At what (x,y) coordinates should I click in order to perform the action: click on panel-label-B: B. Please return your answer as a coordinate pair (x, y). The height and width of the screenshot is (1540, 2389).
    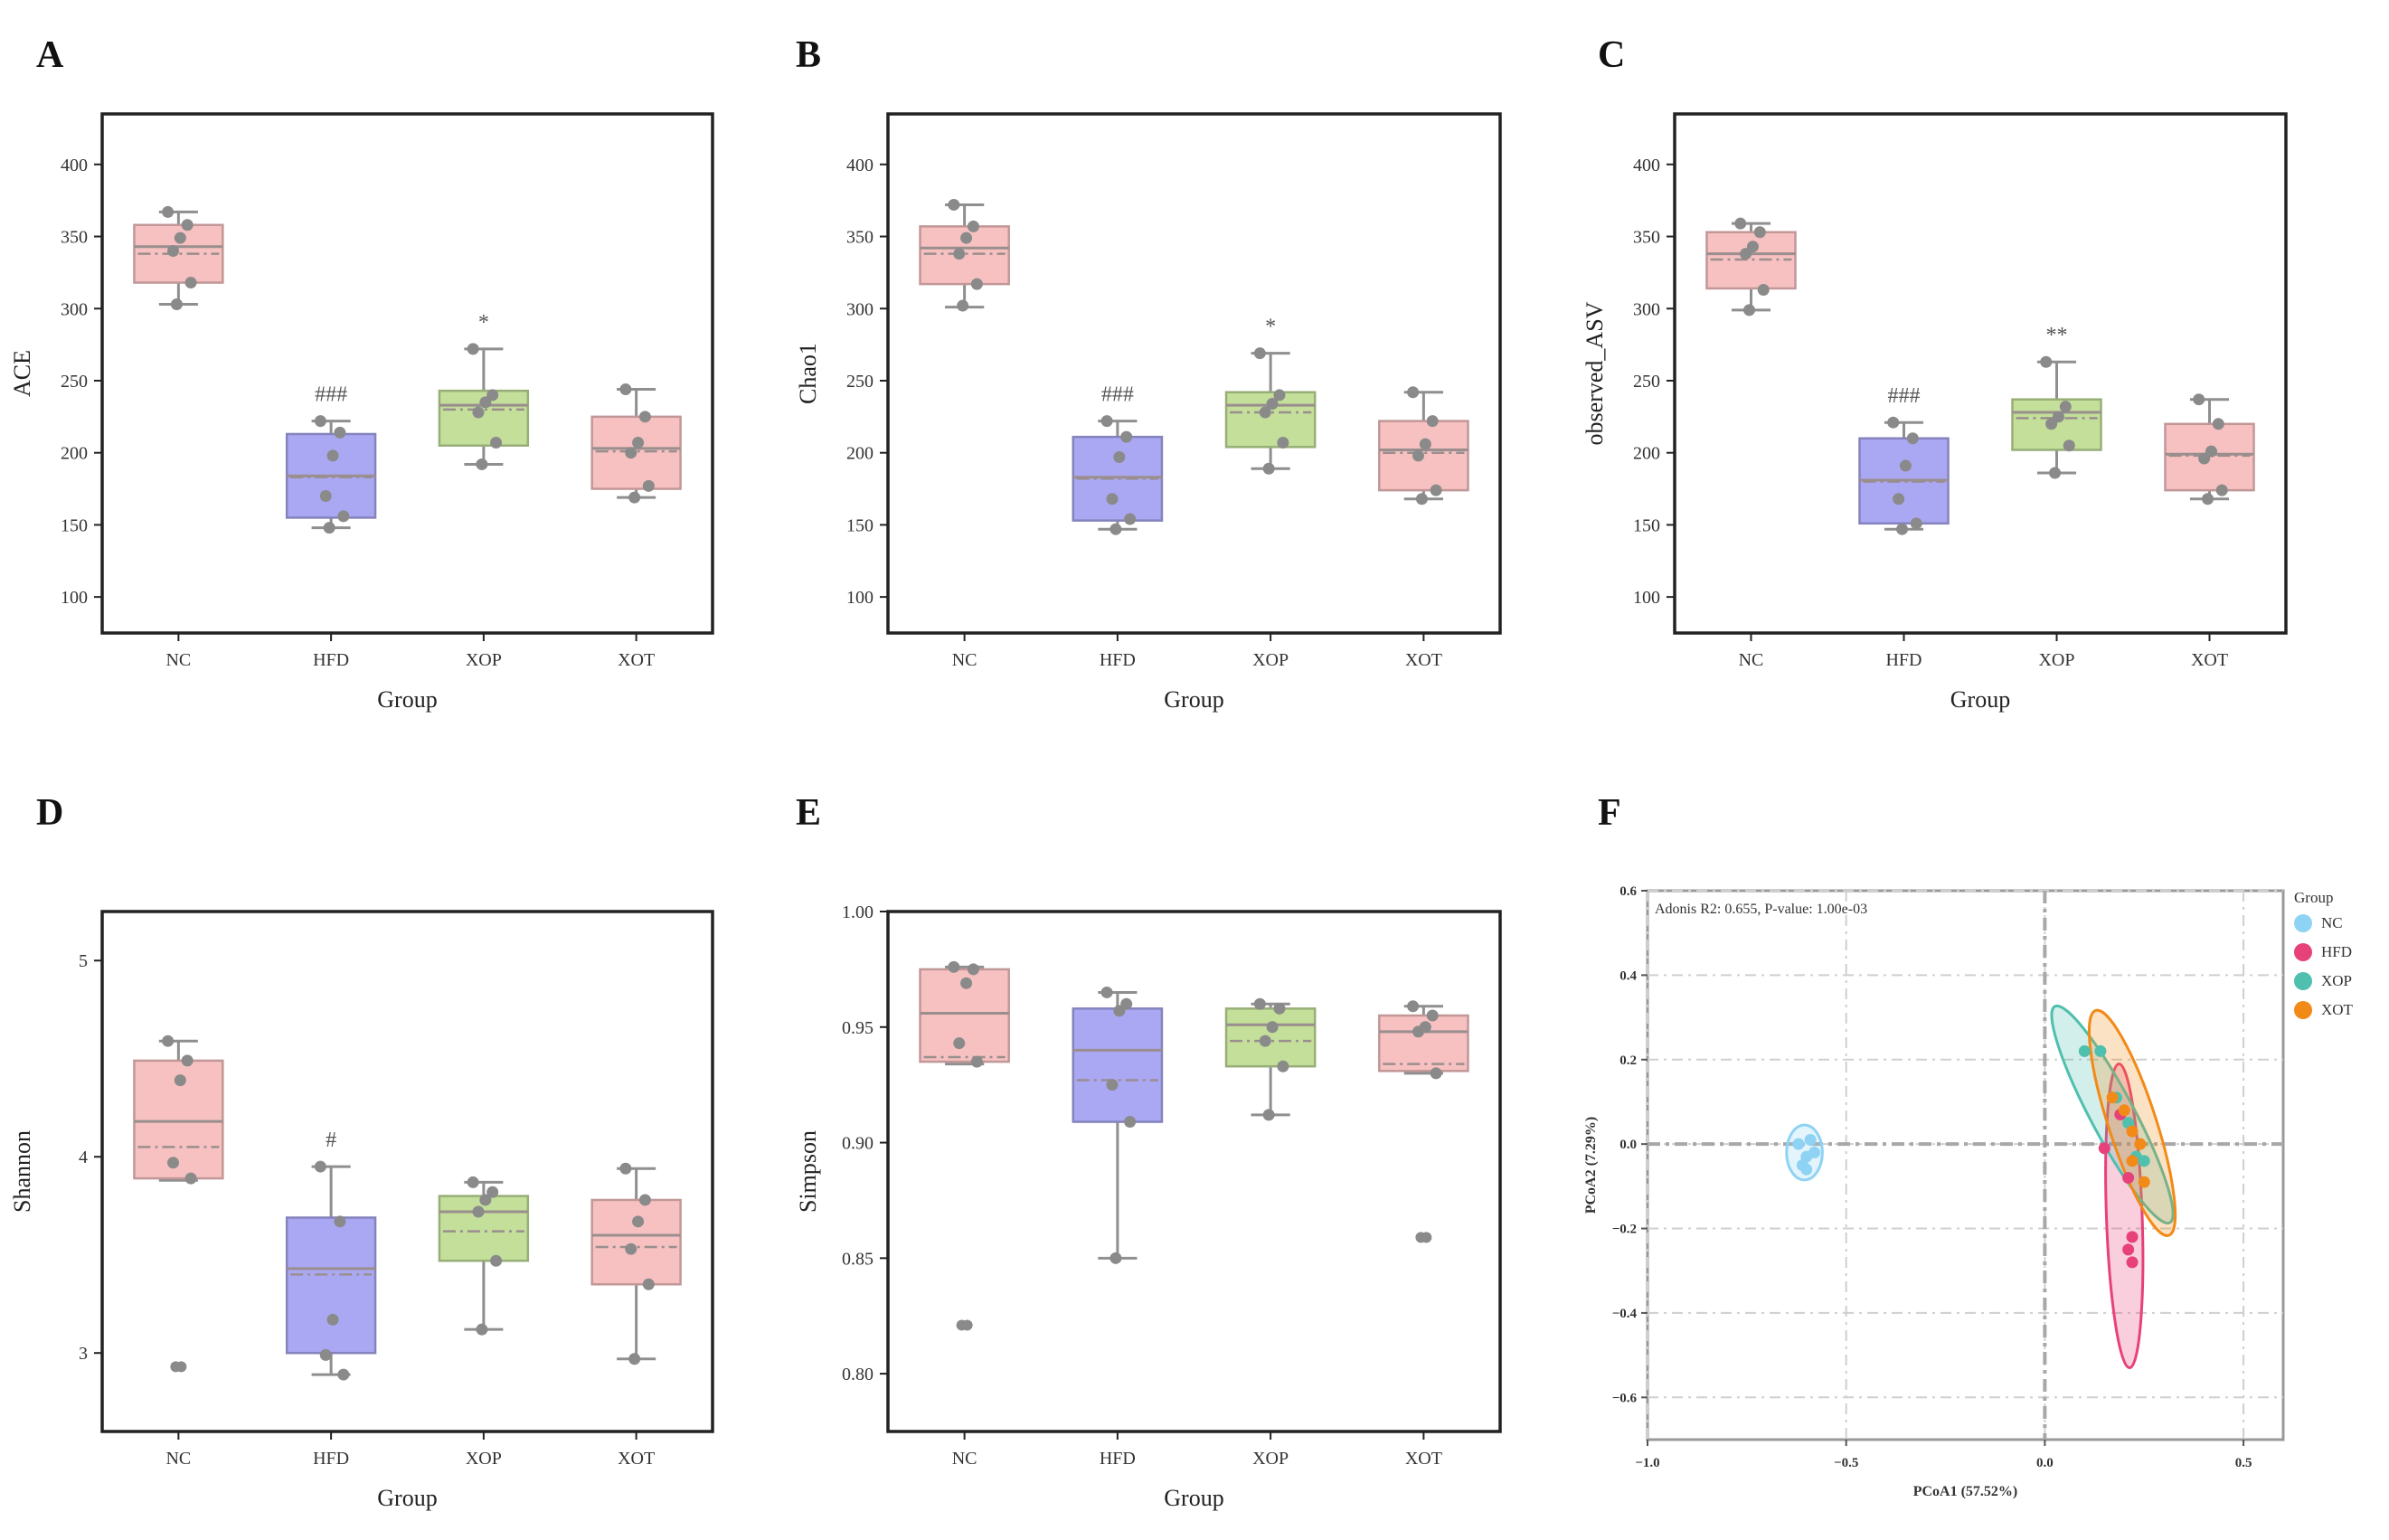
    Looking at the image, I should click on (808, 55).